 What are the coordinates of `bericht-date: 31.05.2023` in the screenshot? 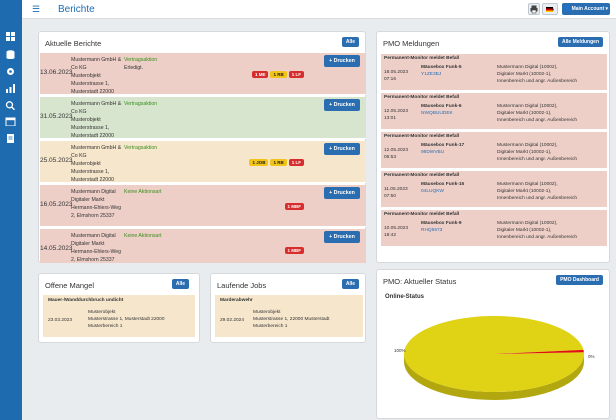 It's located at (56, 116).